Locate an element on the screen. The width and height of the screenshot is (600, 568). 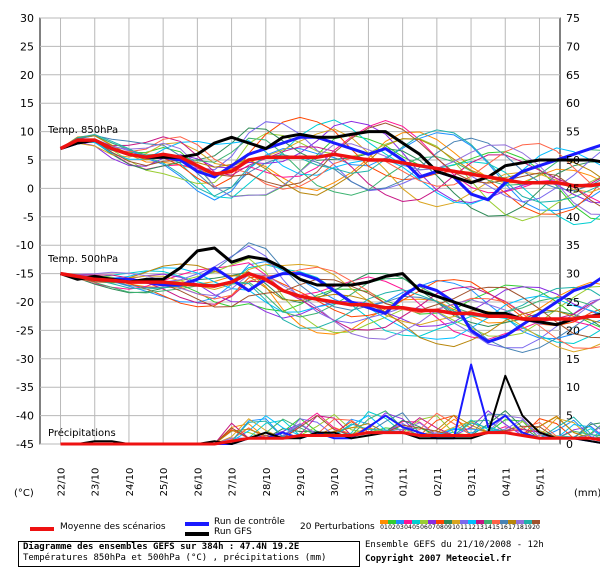
perturbation-swatch: 16 is located at coordinates (504, 525).